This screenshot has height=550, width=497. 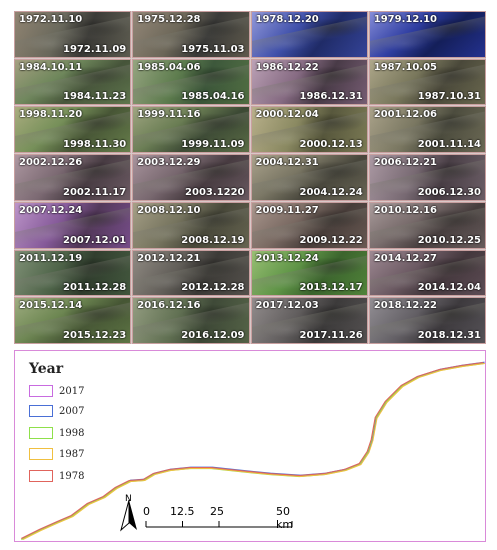 I want to click on tile-date-top: 2011.12.19, so click(x=51, y=258).